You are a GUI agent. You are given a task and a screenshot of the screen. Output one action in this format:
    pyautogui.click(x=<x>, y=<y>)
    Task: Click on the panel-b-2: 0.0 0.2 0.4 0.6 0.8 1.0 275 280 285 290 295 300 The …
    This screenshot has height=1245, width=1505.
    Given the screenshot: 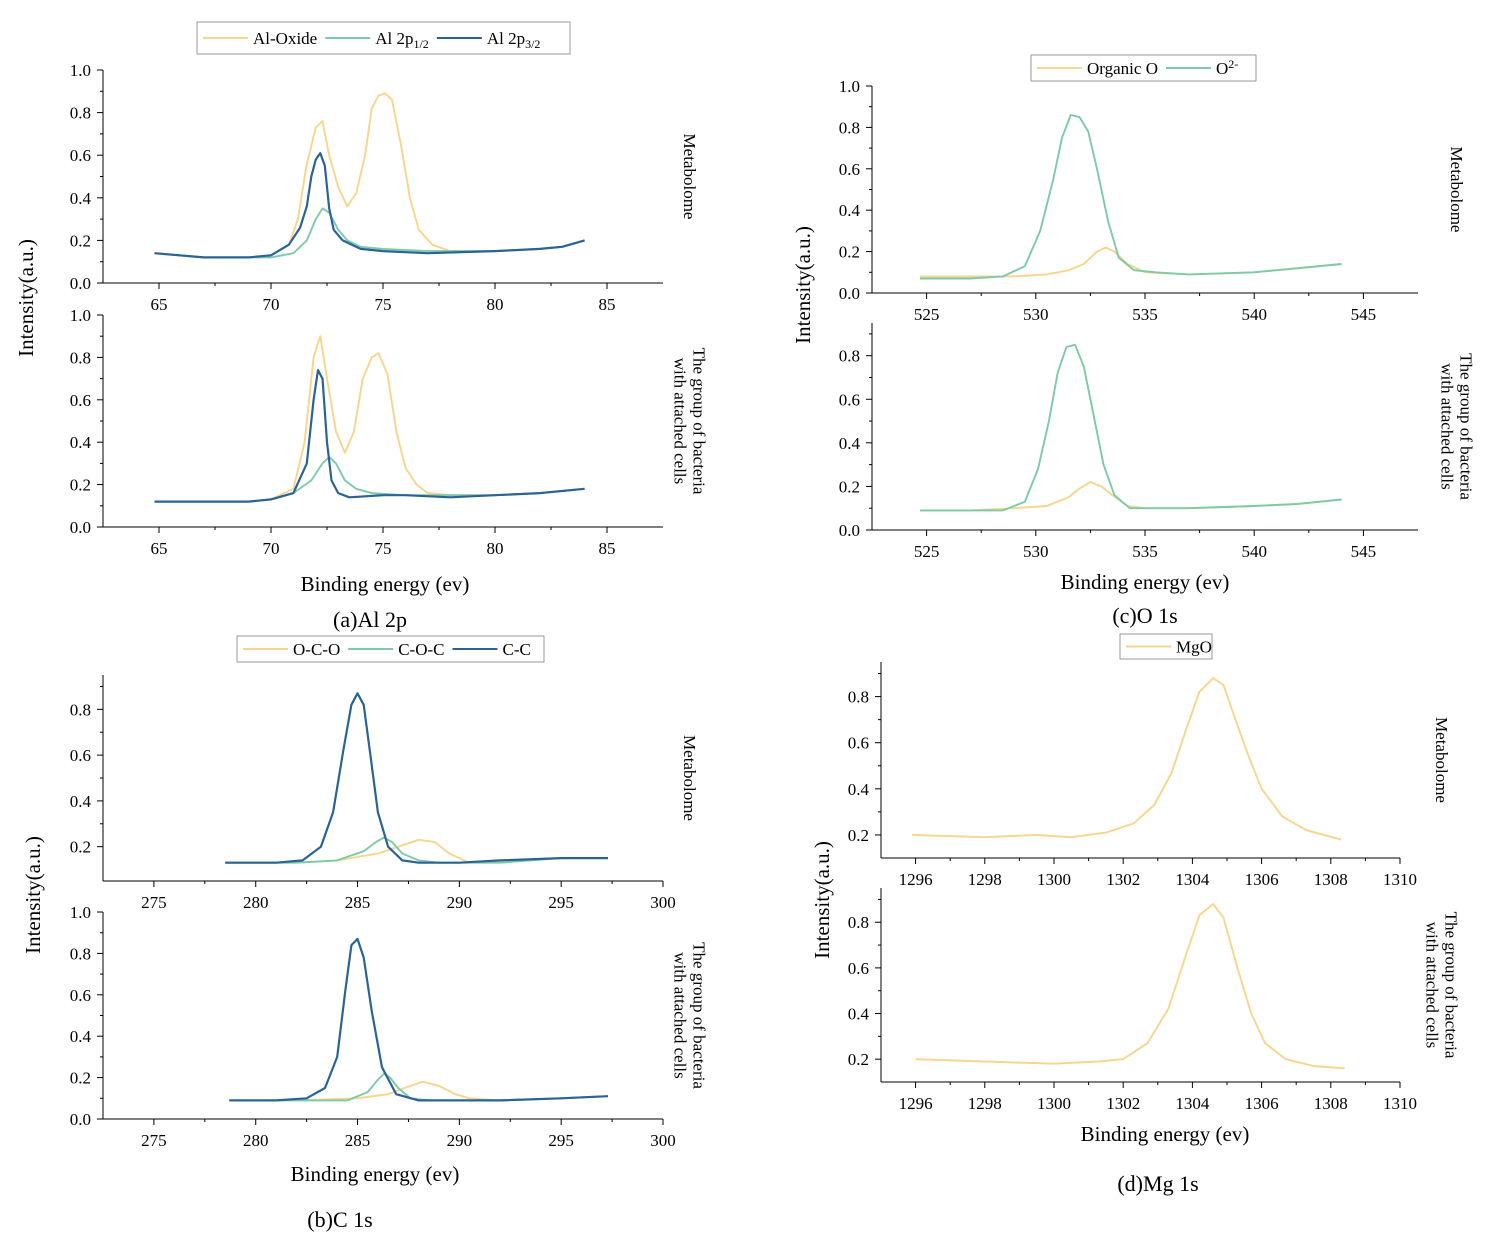 What is the action you would take?
    pyautogui.click(x=389, y=1026)
    